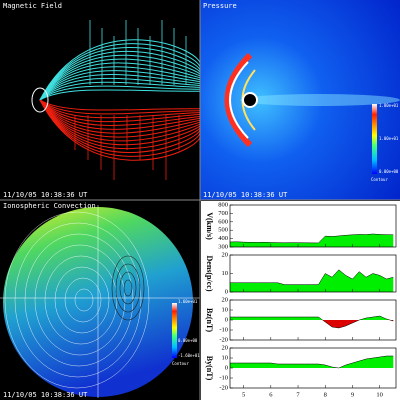 The width and height of the screenshot is (400, 400). I want to click on y-tick-label: 400, so click(223, 238).